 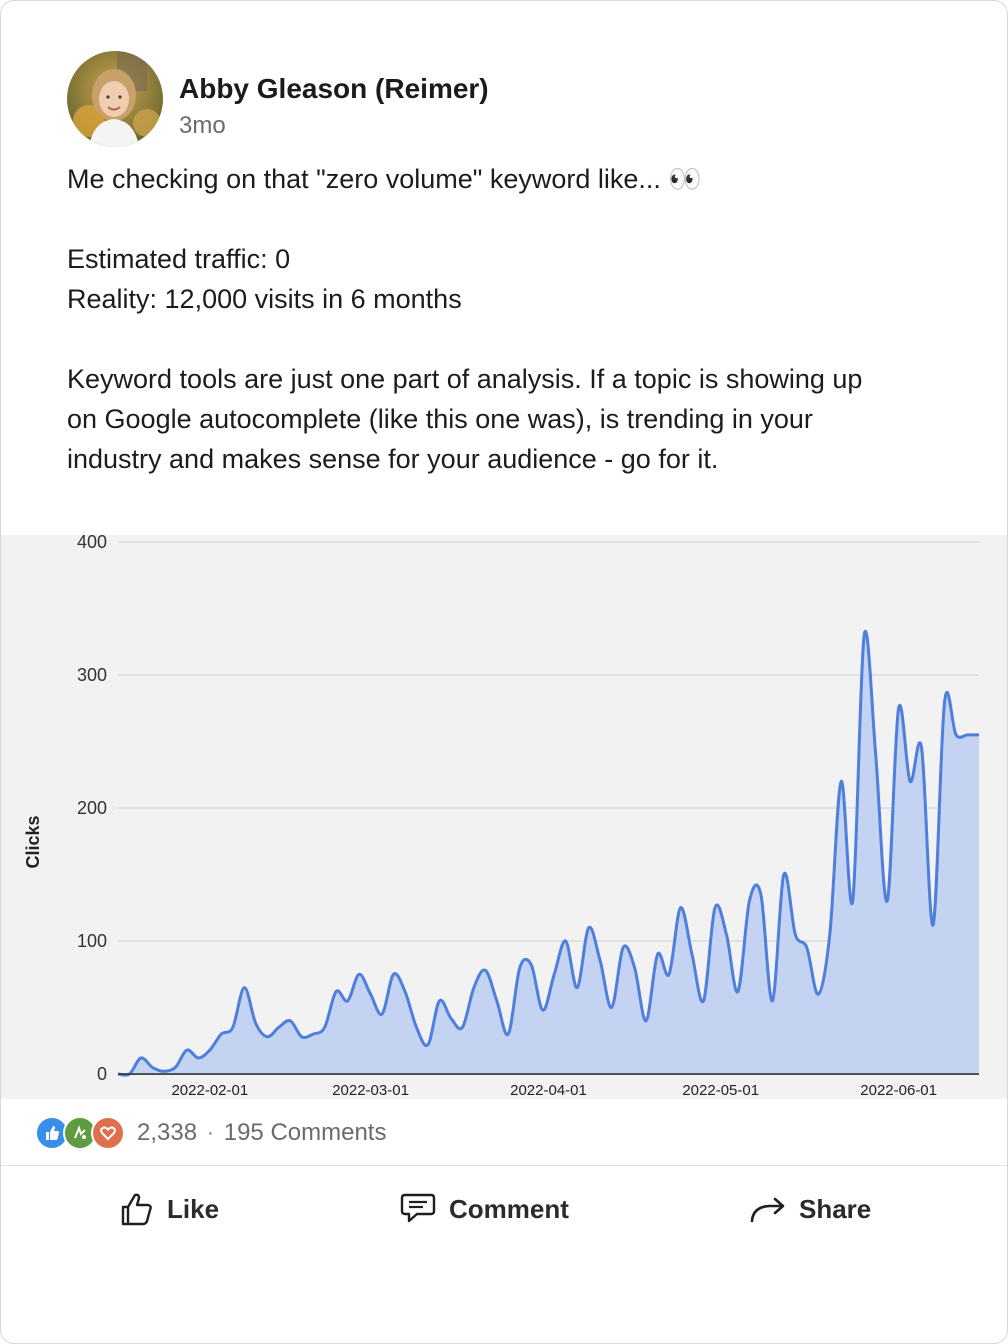 What do you see at coordinates (548, 1090) in the screenshot?
I see `x-tick-label: 2022-04-01` at bounding box center [548, 1090].